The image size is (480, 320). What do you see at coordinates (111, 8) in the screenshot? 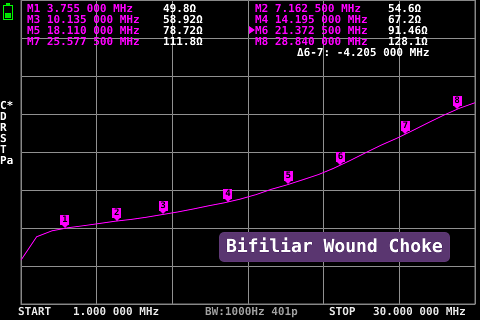
I see `text: M1 3.755 000 MHz 49.8Ω` at bounding box center [111, 8].